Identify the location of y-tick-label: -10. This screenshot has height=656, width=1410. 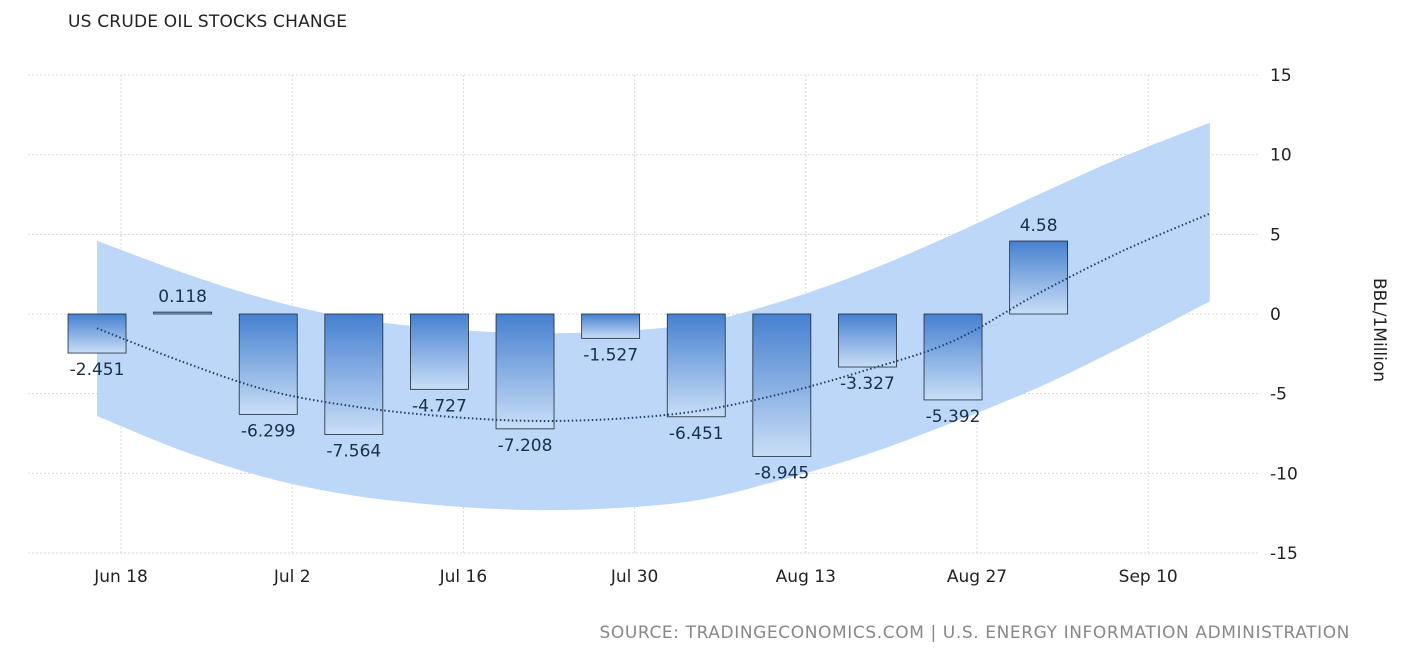
(1284, 474).